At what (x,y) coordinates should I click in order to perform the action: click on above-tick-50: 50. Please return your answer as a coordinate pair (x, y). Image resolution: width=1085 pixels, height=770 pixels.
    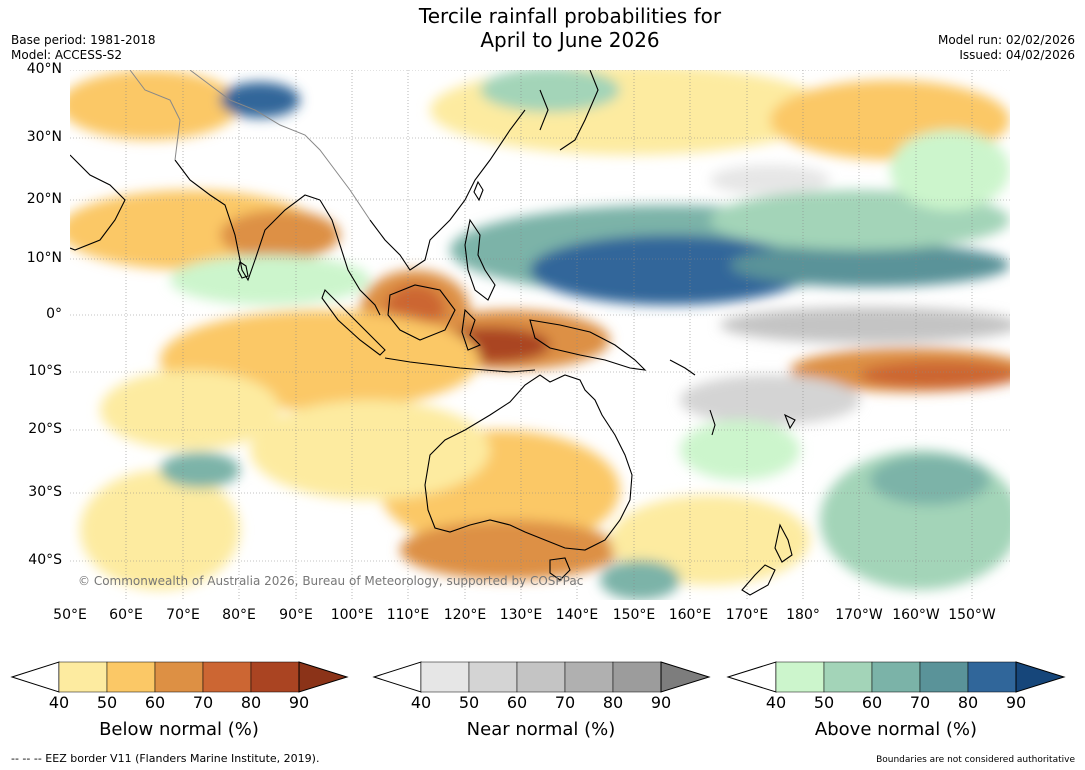
    Looking at the image, I should click on (824, 702).